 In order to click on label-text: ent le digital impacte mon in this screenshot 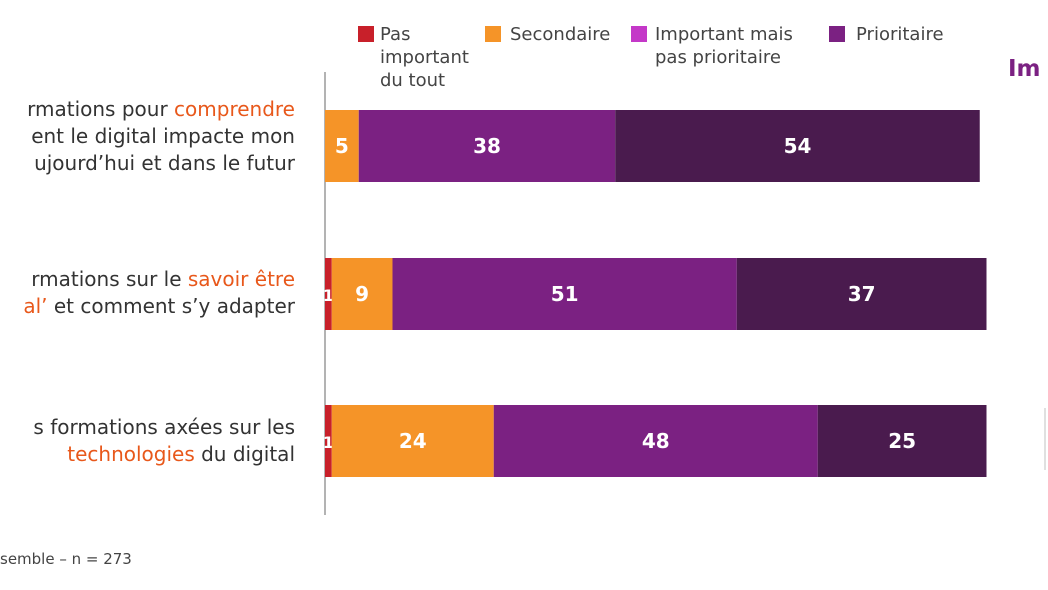, I will do `click(163, 136)`.